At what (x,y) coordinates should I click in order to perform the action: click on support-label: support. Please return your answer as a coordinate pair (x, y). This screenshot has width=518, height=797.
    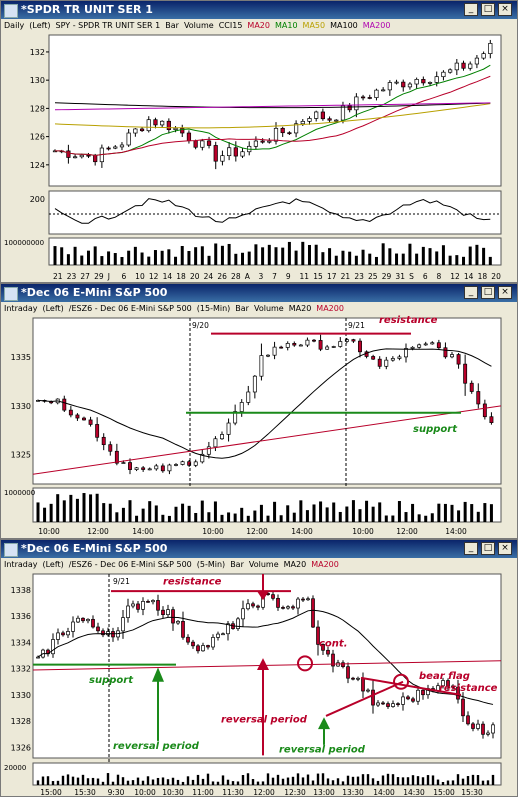
    Looking at the image, I should click on (111, 680).